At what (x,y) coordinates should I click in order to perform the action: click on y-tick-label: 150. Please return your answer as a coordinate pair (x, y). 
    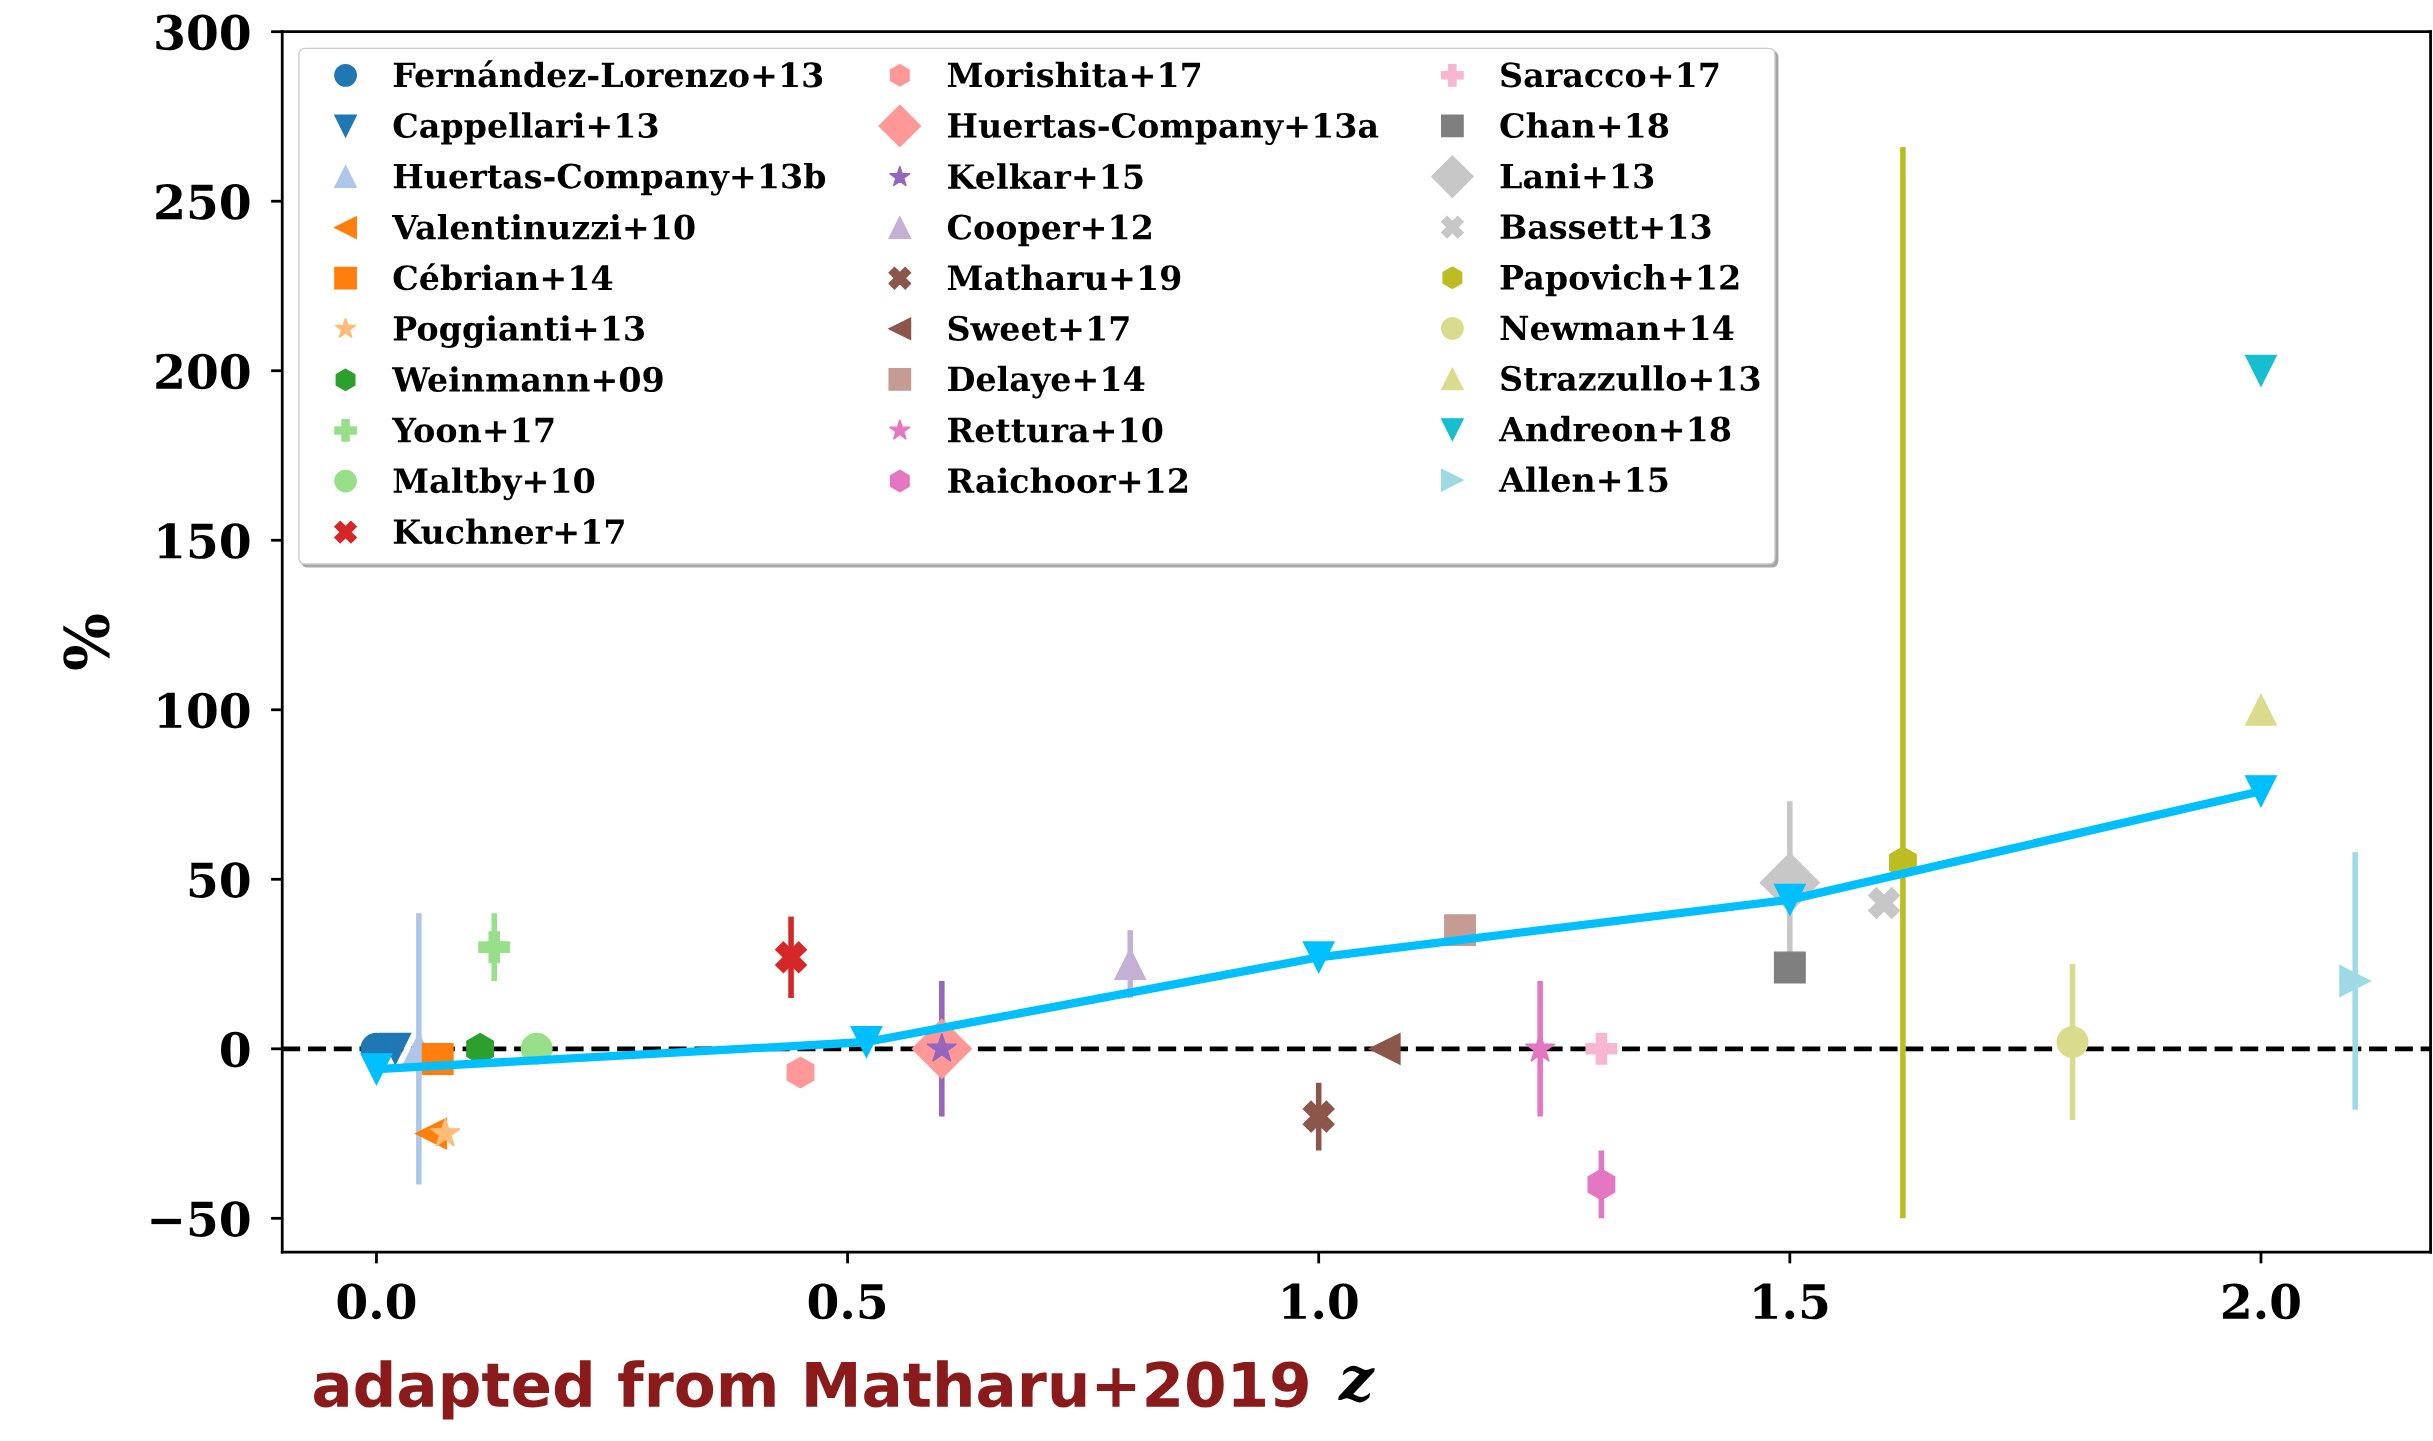
    Looking at the image, I should click on (204, 541).